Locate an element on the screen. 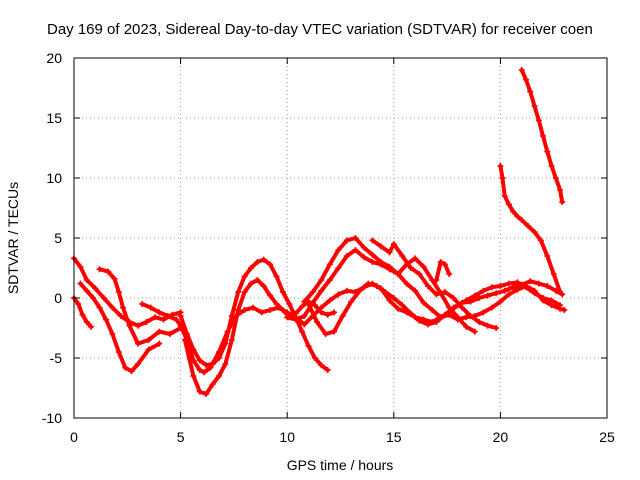 This screenshot has width=640, height=480. y-tick-label: -10 is located at coordinates (52, 418).